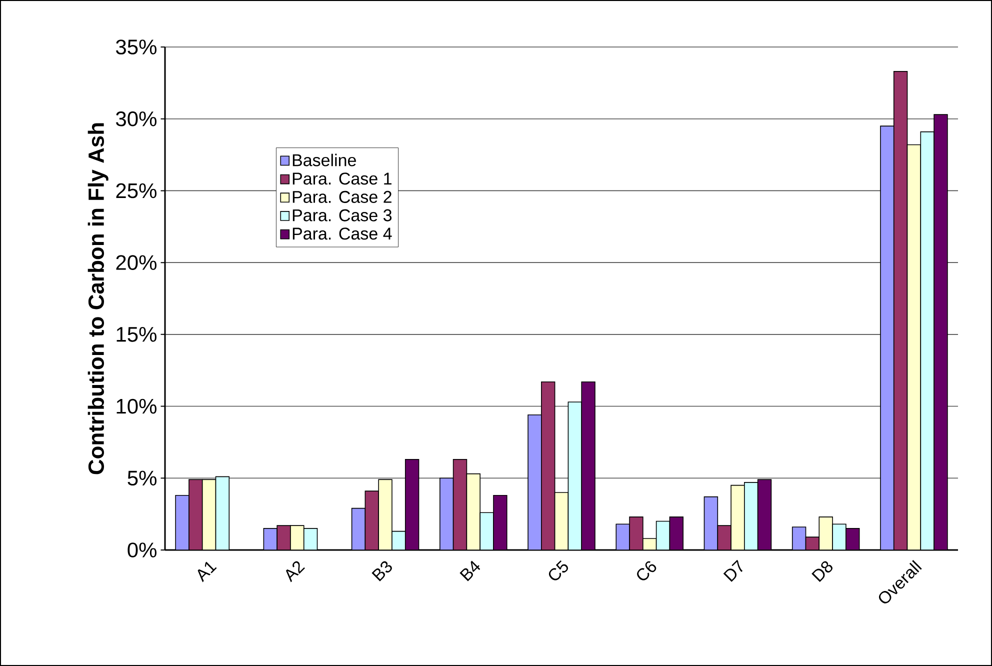 This screenshot has height=666, width=992. What do you see at coordinates (142, 550) in the screenshot?
I see `y-tick-label: 0%` at bounding box center [142, 550].